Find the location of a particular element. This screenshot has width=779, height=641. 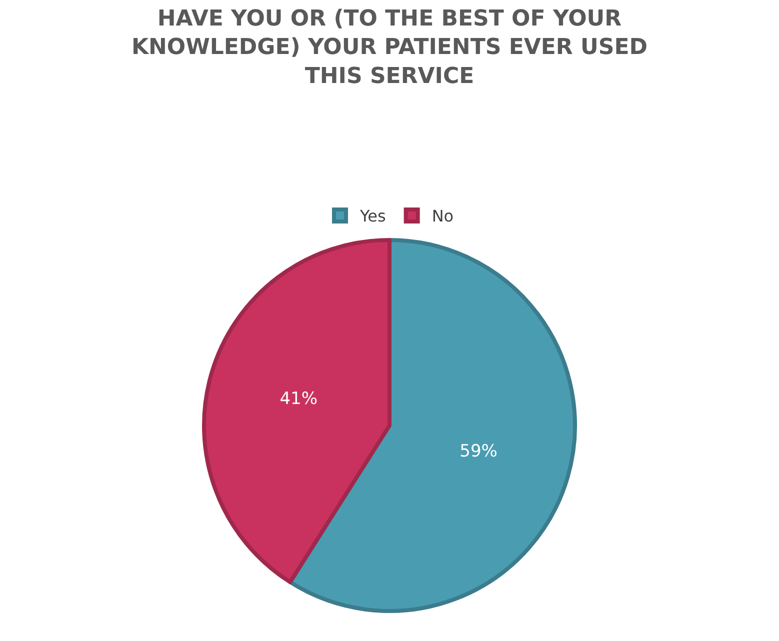

pie-slice is located at coordinates (297, 411).